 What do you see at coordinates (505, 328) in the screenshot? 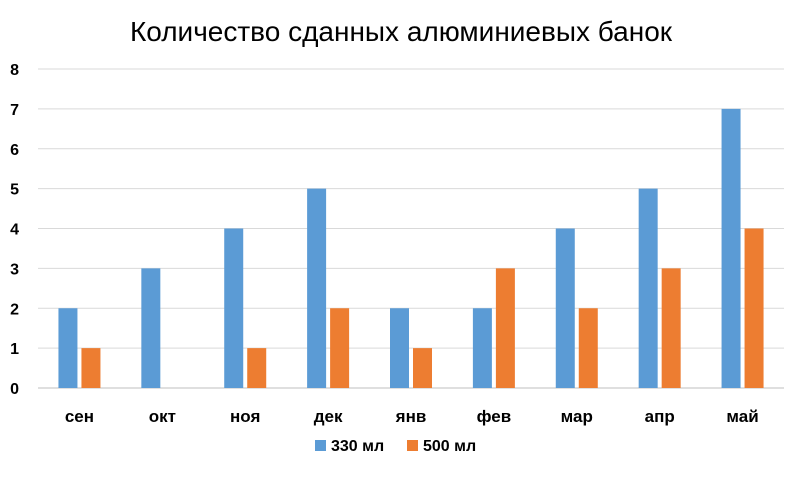
I see `bar-500-мл-фев` at bounding box center [505, 328].